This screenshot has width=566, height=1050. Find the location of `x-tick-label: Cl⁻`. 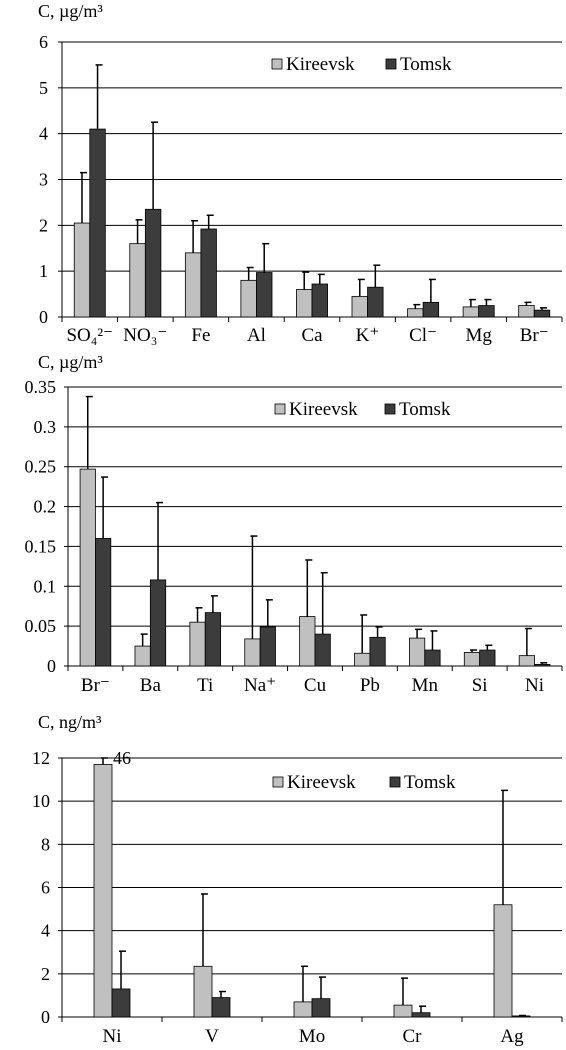

x-tick-label: Cl⁻ is located at coordinates (423, 335).